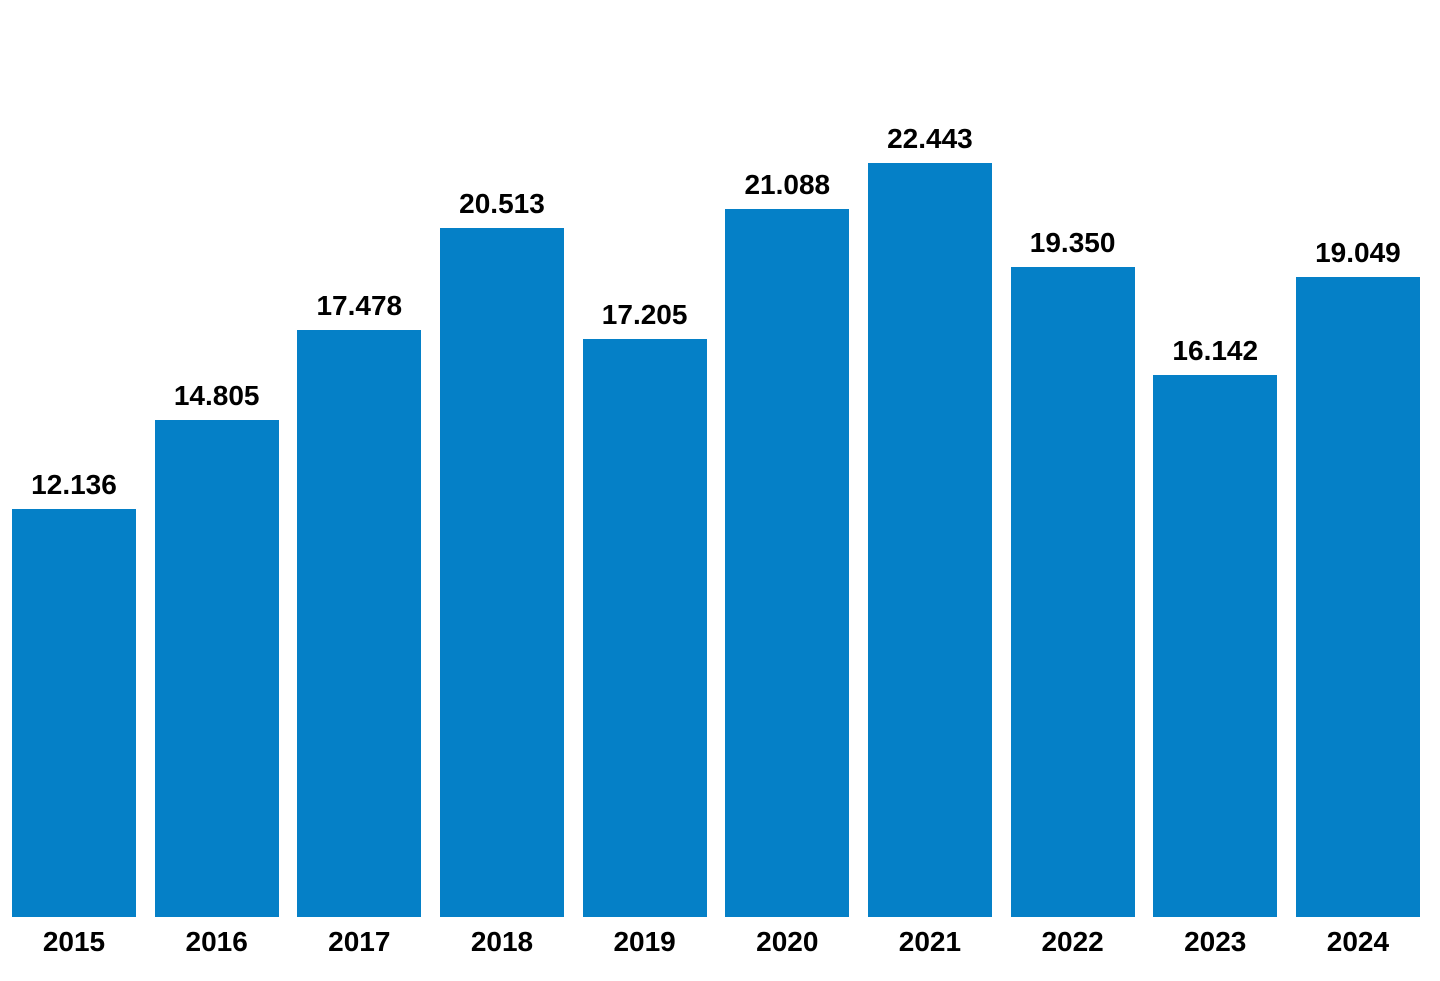  I want to click on bar-column: 20.513 2018, so click(501, 584).